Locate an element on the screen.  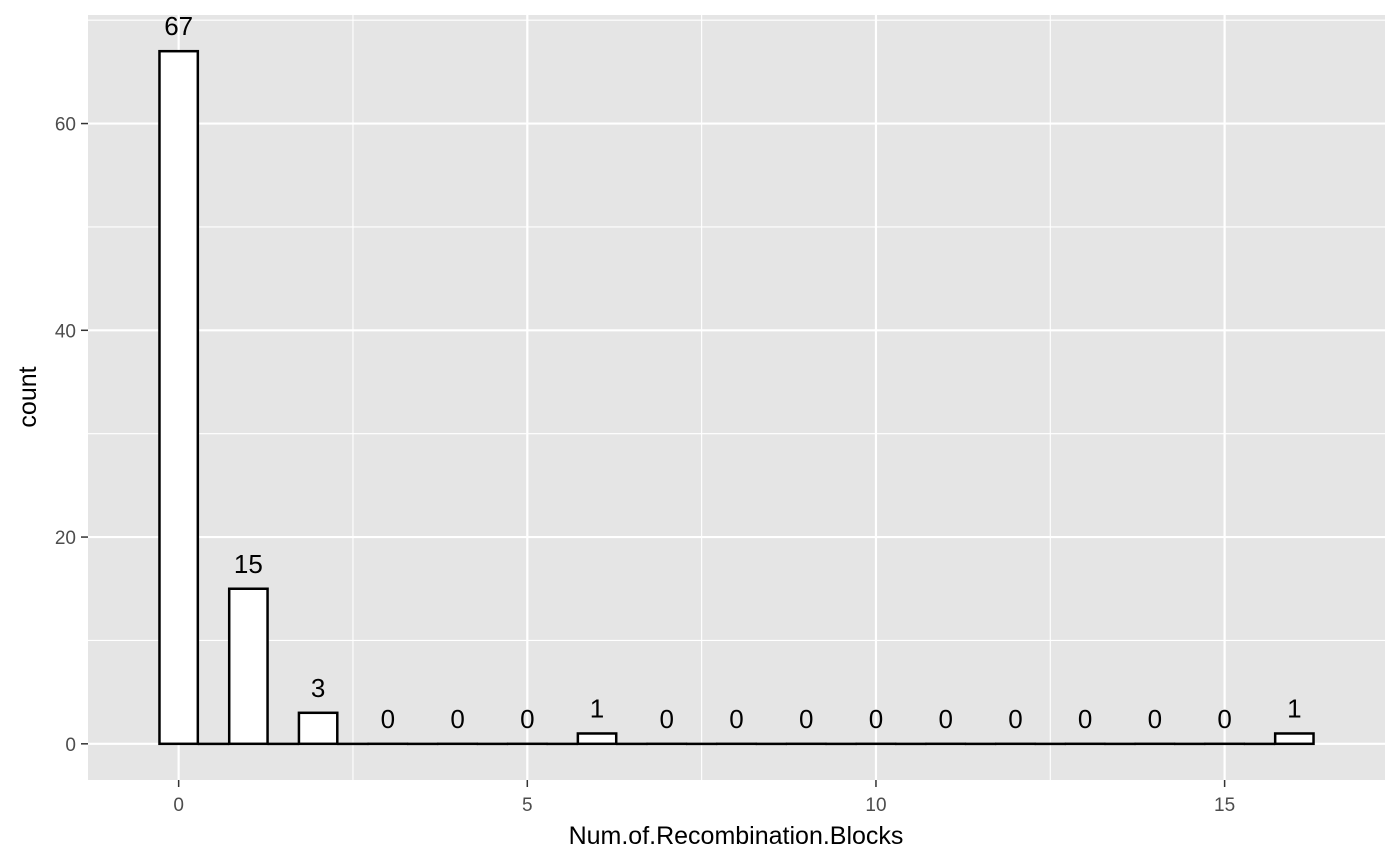
x-tick-label: 0 is located at coordinates (178, 805).